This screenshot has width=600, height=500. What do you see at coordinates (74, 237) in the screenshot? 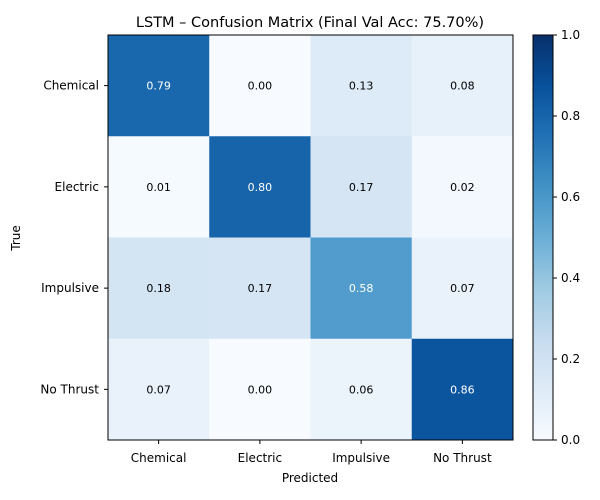
I see `y-axis: Chemical Electric Impulsive No Thrust` at bounding box center [74, 237].